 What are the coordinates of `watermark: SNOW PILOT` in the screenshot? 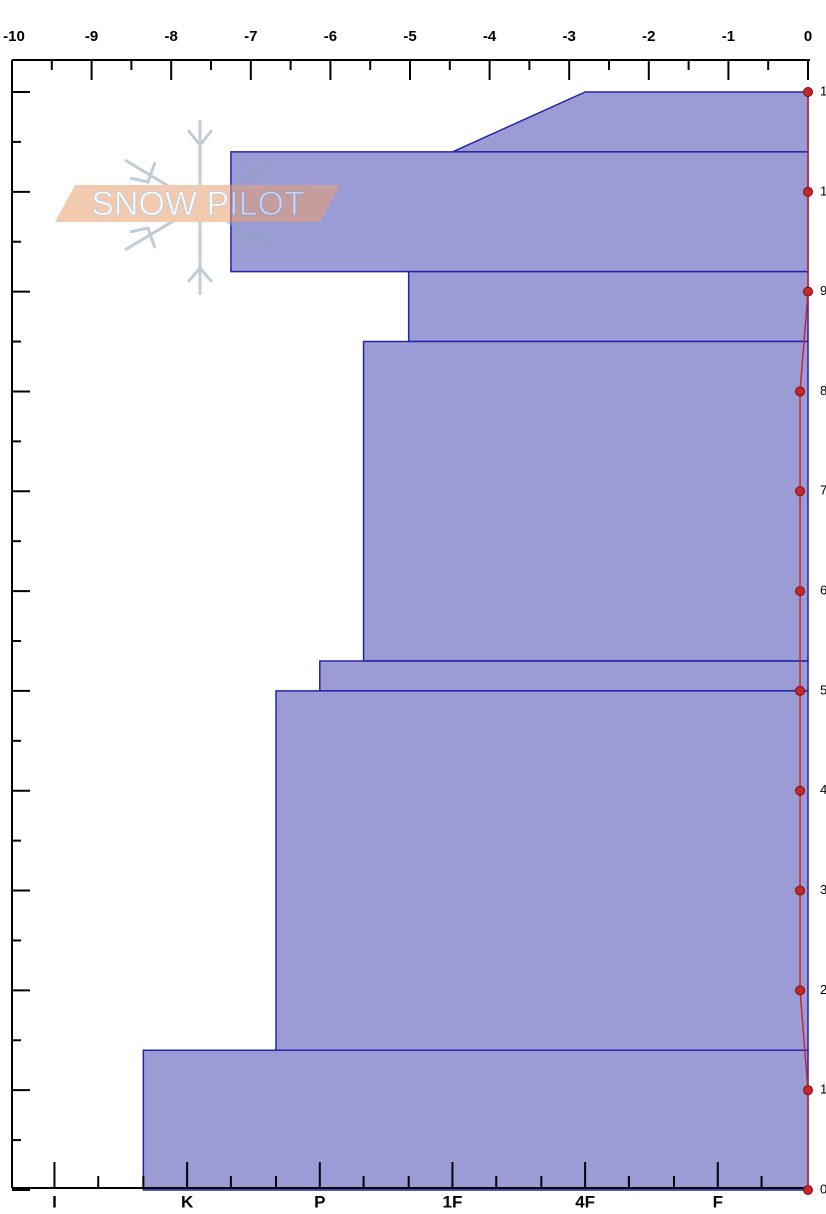 It's located at (197, 207).